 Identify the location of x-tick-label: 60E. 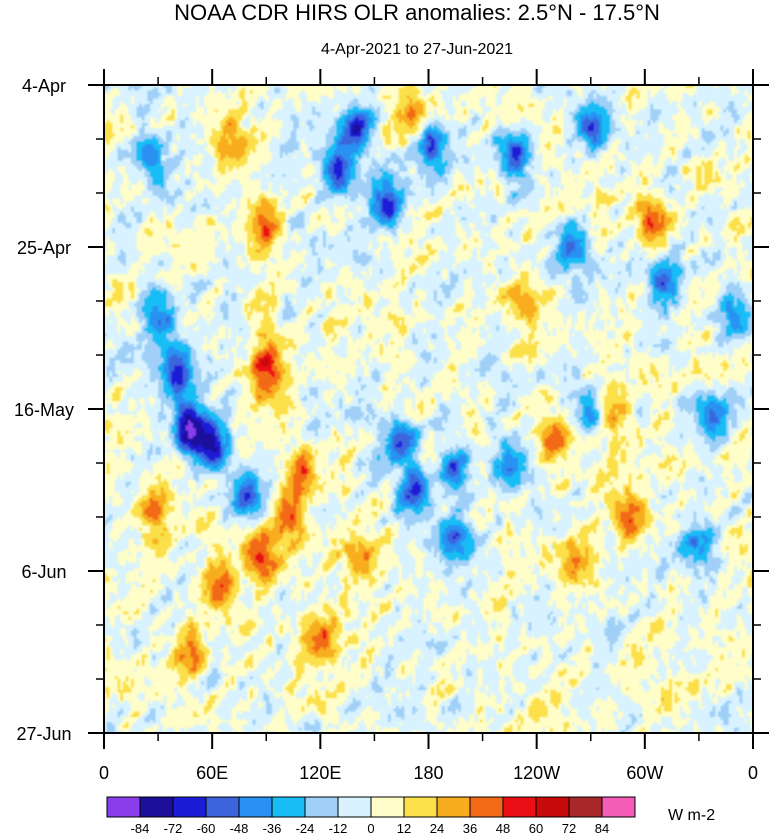
(212, 773).